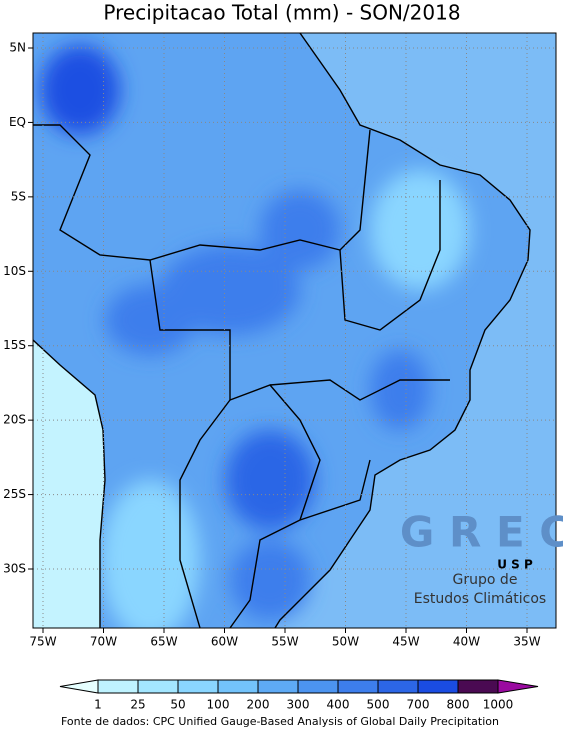 The width and height of the screenshot is (563, 735). I want to click on ocean-west, so click(69, 484).